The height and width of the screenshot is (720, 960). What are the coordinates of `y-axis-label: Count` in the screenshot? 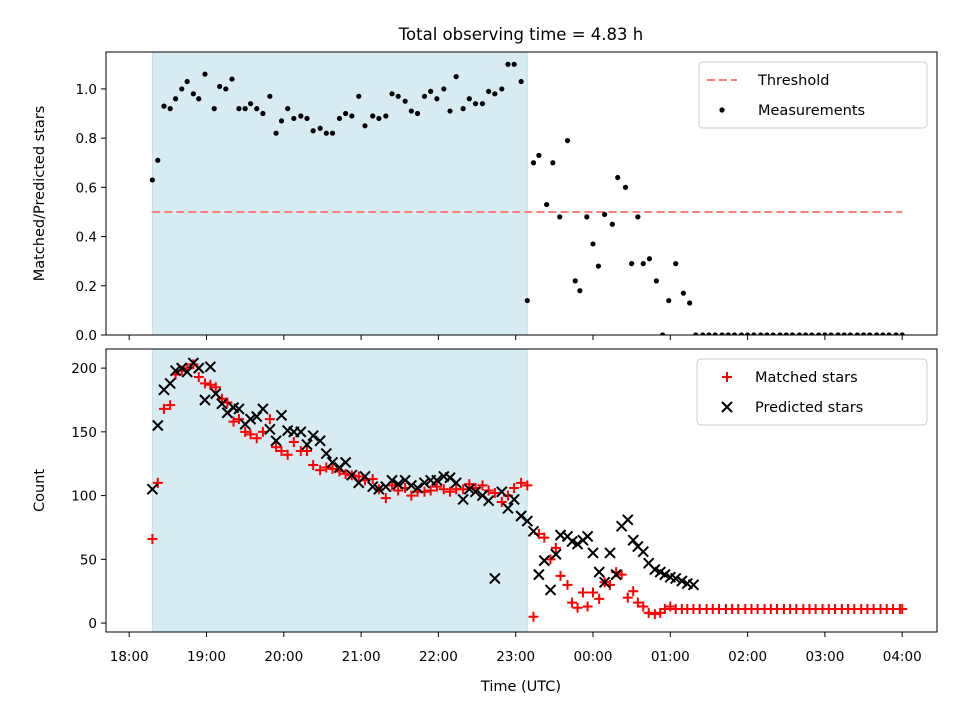 It's located at (40, 490).